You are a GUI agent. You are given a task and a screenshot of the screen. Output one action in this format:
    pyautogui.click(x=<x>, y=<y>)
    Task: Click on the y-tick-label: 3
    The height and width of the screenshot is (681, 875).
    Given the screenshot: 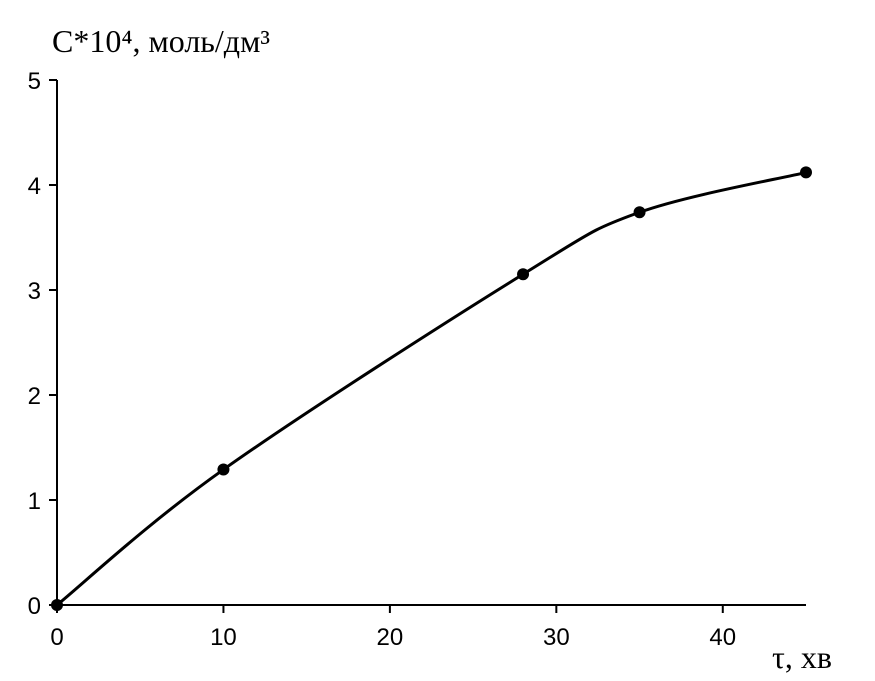 What is the action you would take?
    pyautogui.click(x=34, y=291)
    